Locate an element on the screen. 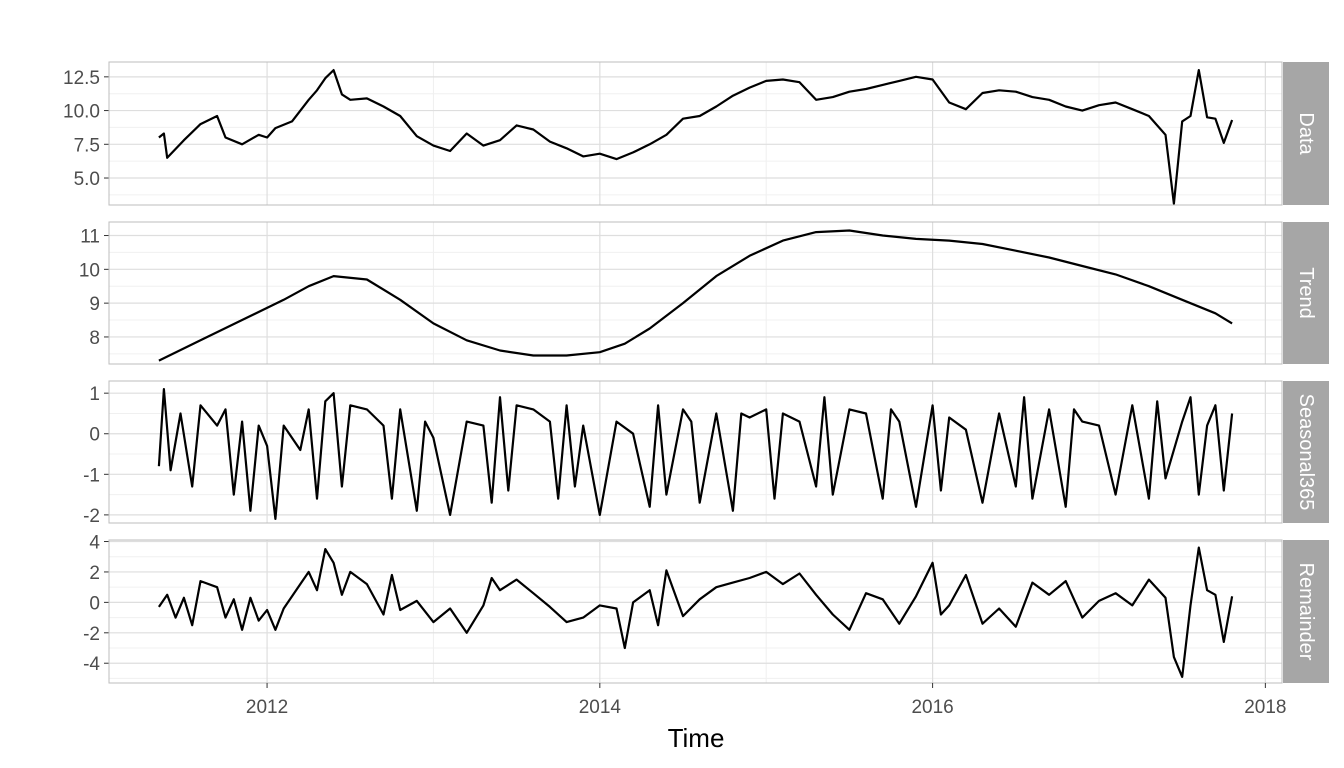  facet-strip-label: Seasonal365 is located at coordinates (1306, 452).